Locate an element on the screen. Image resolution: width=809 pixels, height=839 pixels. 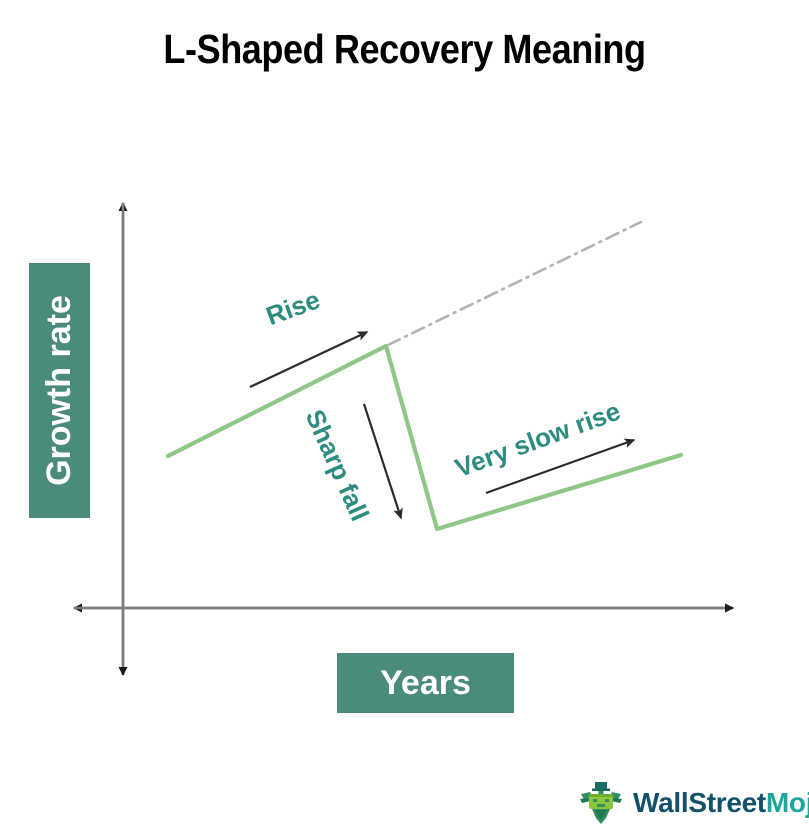
logo-text-accent: Mojo is located at coordinates (787, 802).